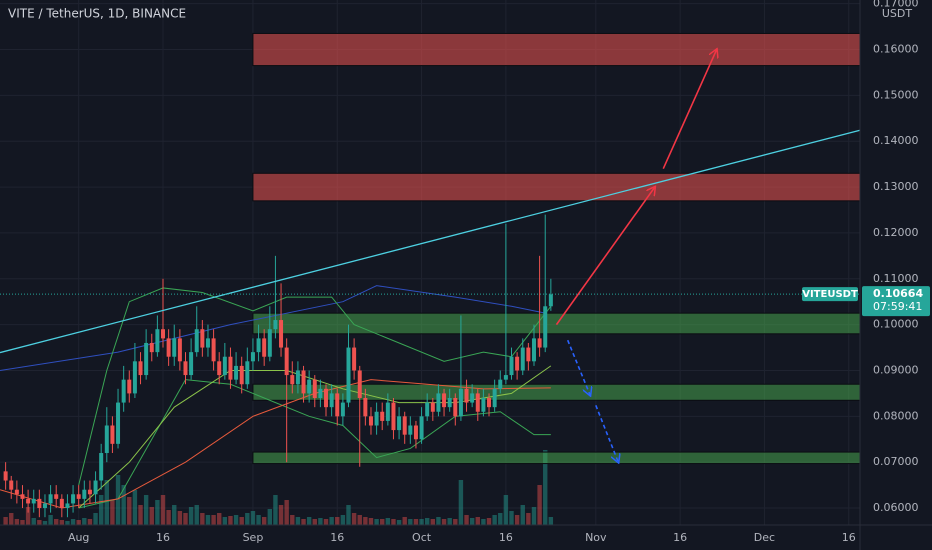 The width and height of the screenshot is (932, 550). I want to click on chart-title: VITE / TetherUS, 1D, BINANCE, so click(97, 14).